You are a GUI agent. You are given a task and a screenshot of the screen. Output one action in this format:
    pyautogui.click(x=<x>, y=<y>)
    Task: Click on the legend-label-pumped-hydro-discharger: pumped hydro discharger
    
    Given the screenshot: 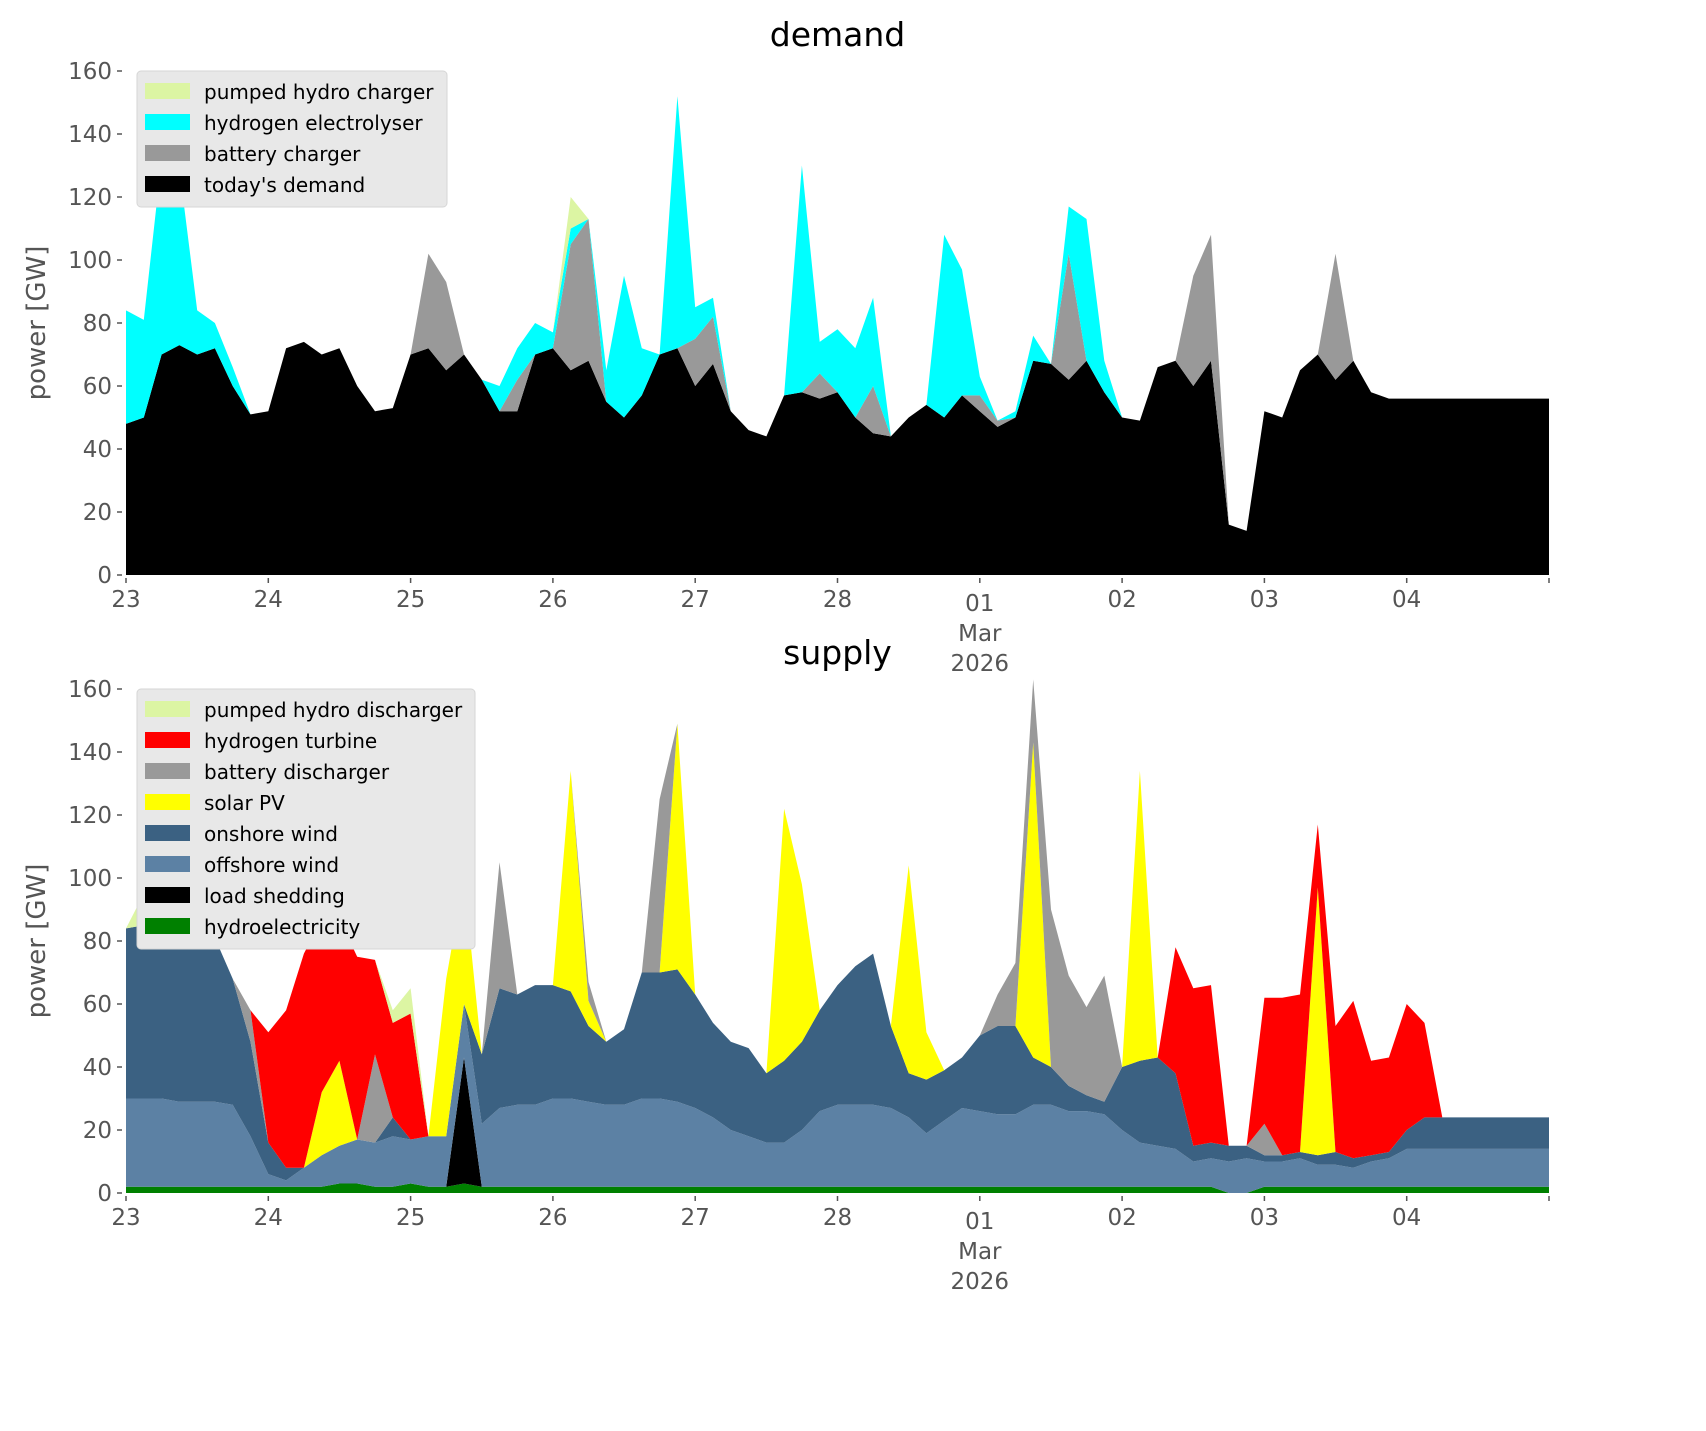 What is the action you would take?
    pyautogui.click(x=333, y=710)
    